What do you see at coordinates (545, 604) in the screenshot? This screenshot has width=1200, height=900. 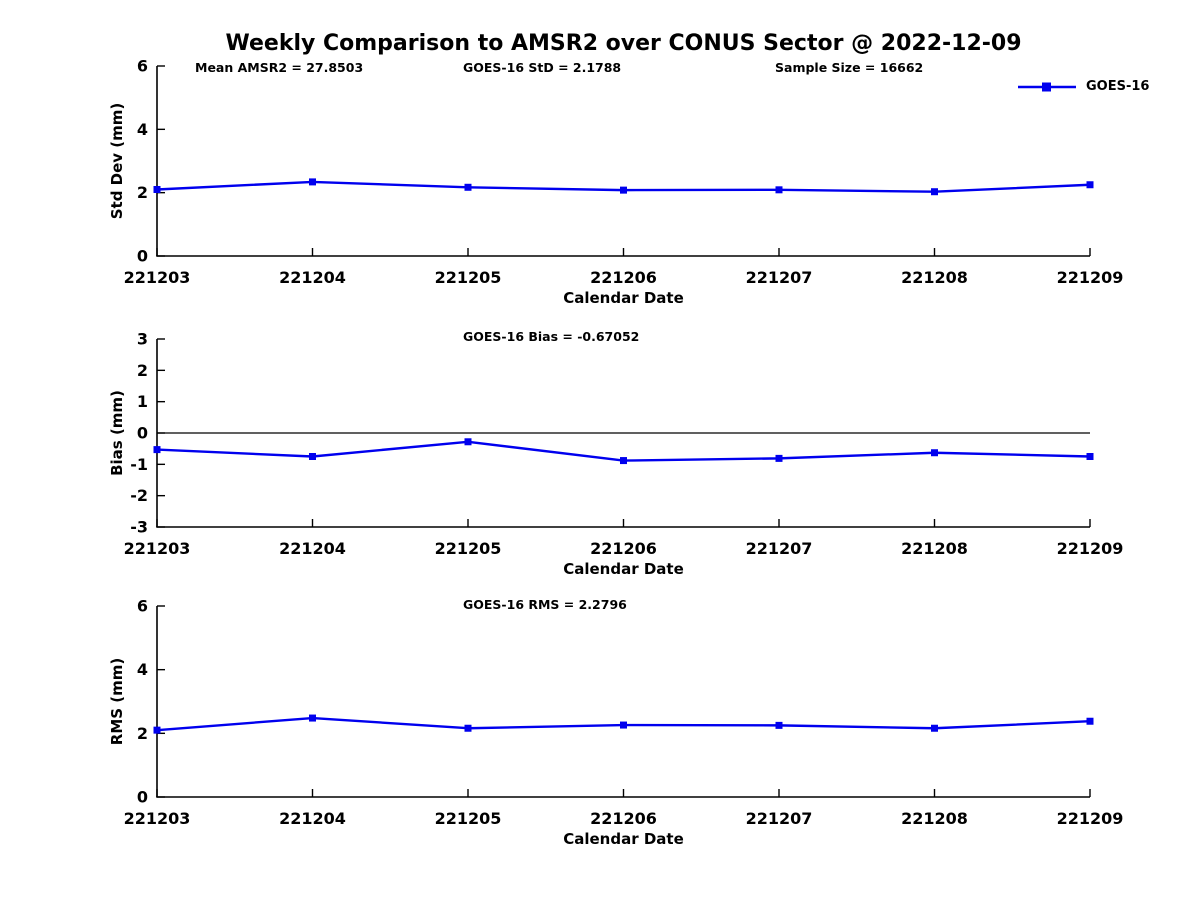 I see `annotation-text: GOES-16 RMS = 2.2796` at bounding box center [545, 604].